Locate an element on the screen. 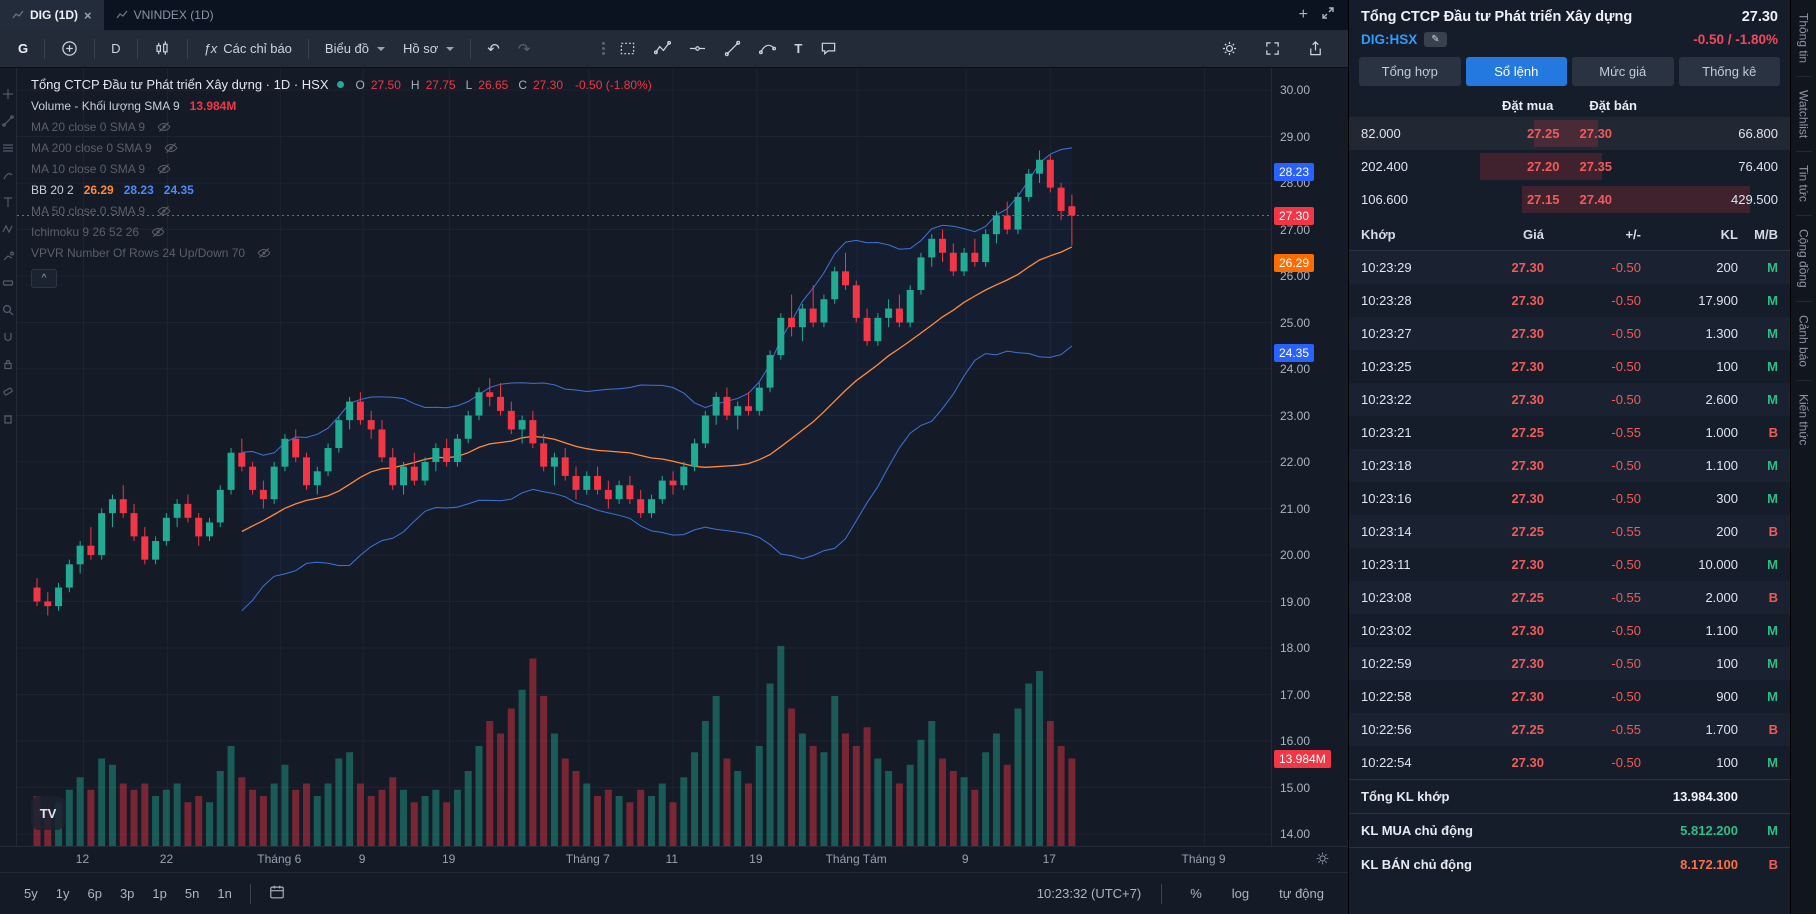 The width and height of the screenshot is (1816, 914). trade-row: 10:22:56 27.25 -0.55 1.700 B is located at coordinates (1569, 729).